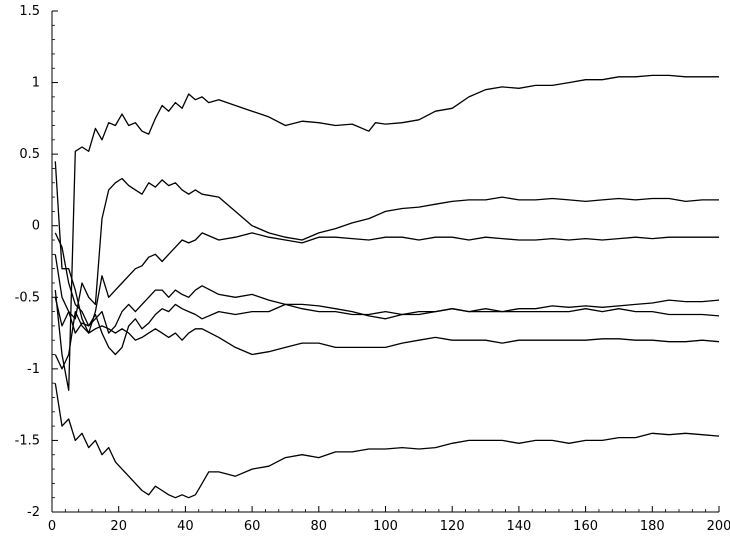 The image size is (730, 548). What do you see at coordinates (36, 226) in the screenshot?
I see `y-tick-label: 0` at bounding box center [36, 226].